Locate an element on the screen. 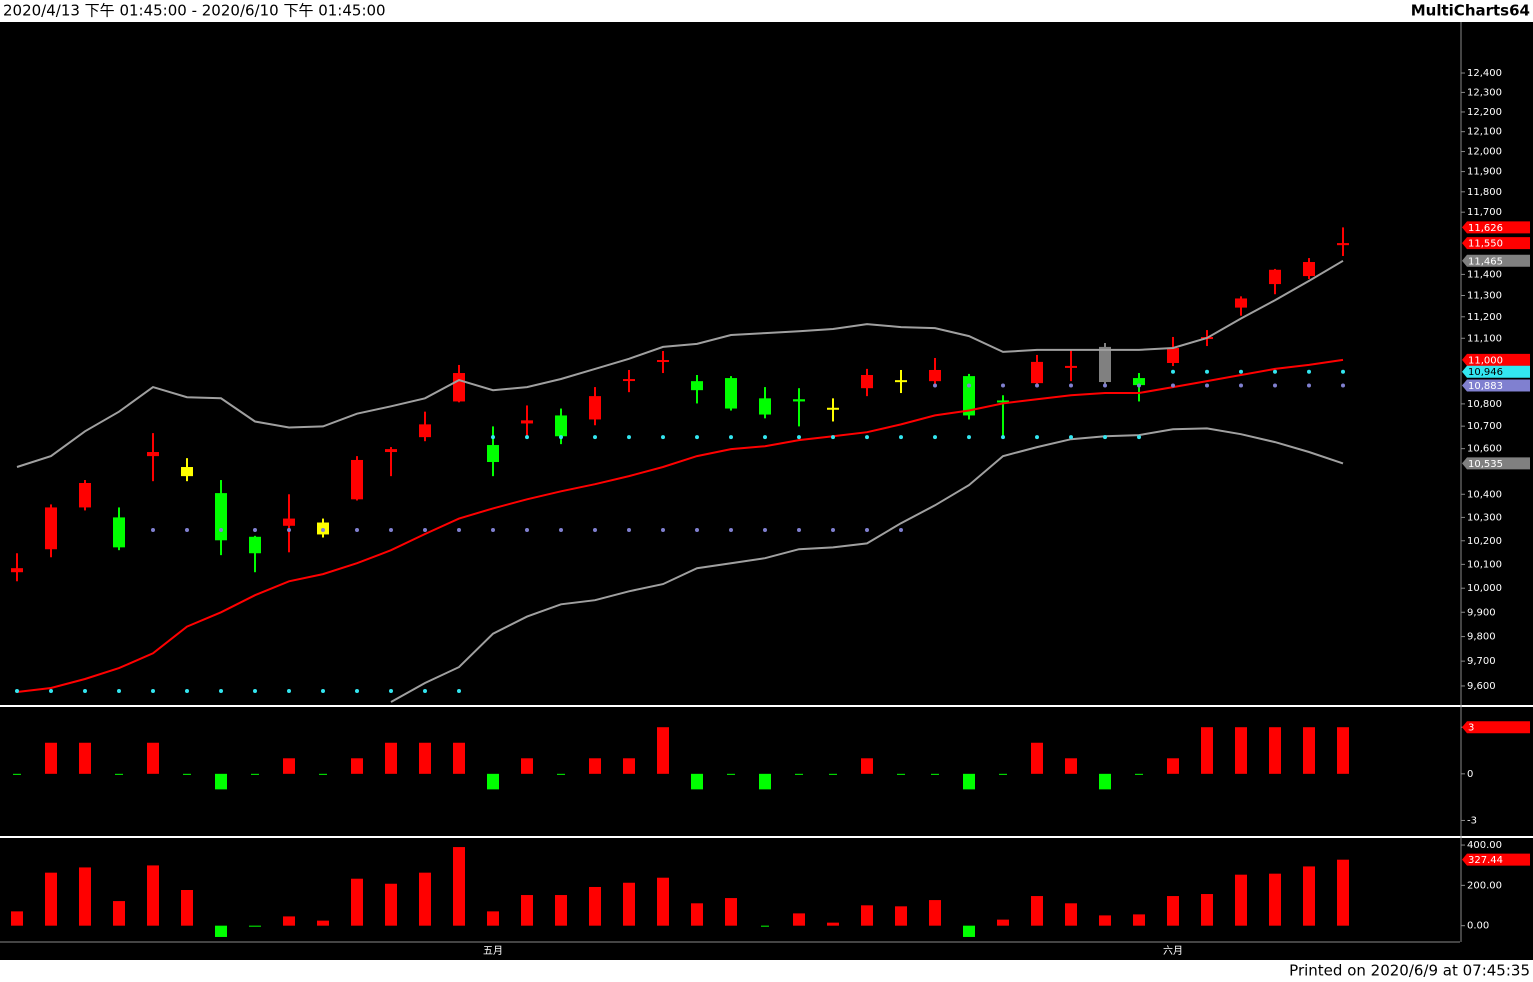 This screenshot has height=982, width=1533. x-tick-label: 五月 is located at coordinates (493, 951).